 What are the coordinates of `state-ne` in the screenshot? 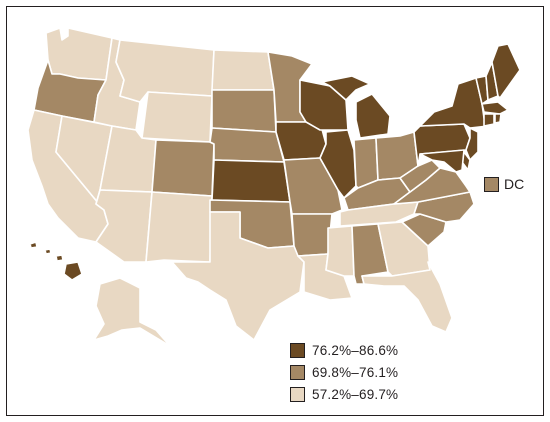 It's located at (247, 145).